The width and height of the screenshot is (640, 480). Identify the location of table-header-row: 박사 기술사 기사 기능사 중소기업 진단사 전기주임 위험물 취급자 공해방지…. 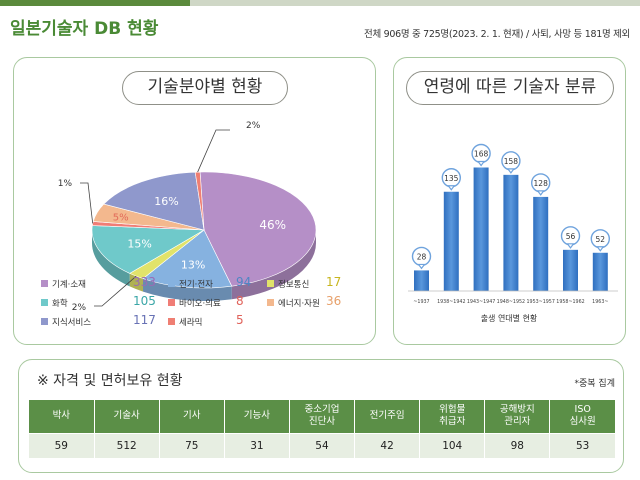
(322, 416).